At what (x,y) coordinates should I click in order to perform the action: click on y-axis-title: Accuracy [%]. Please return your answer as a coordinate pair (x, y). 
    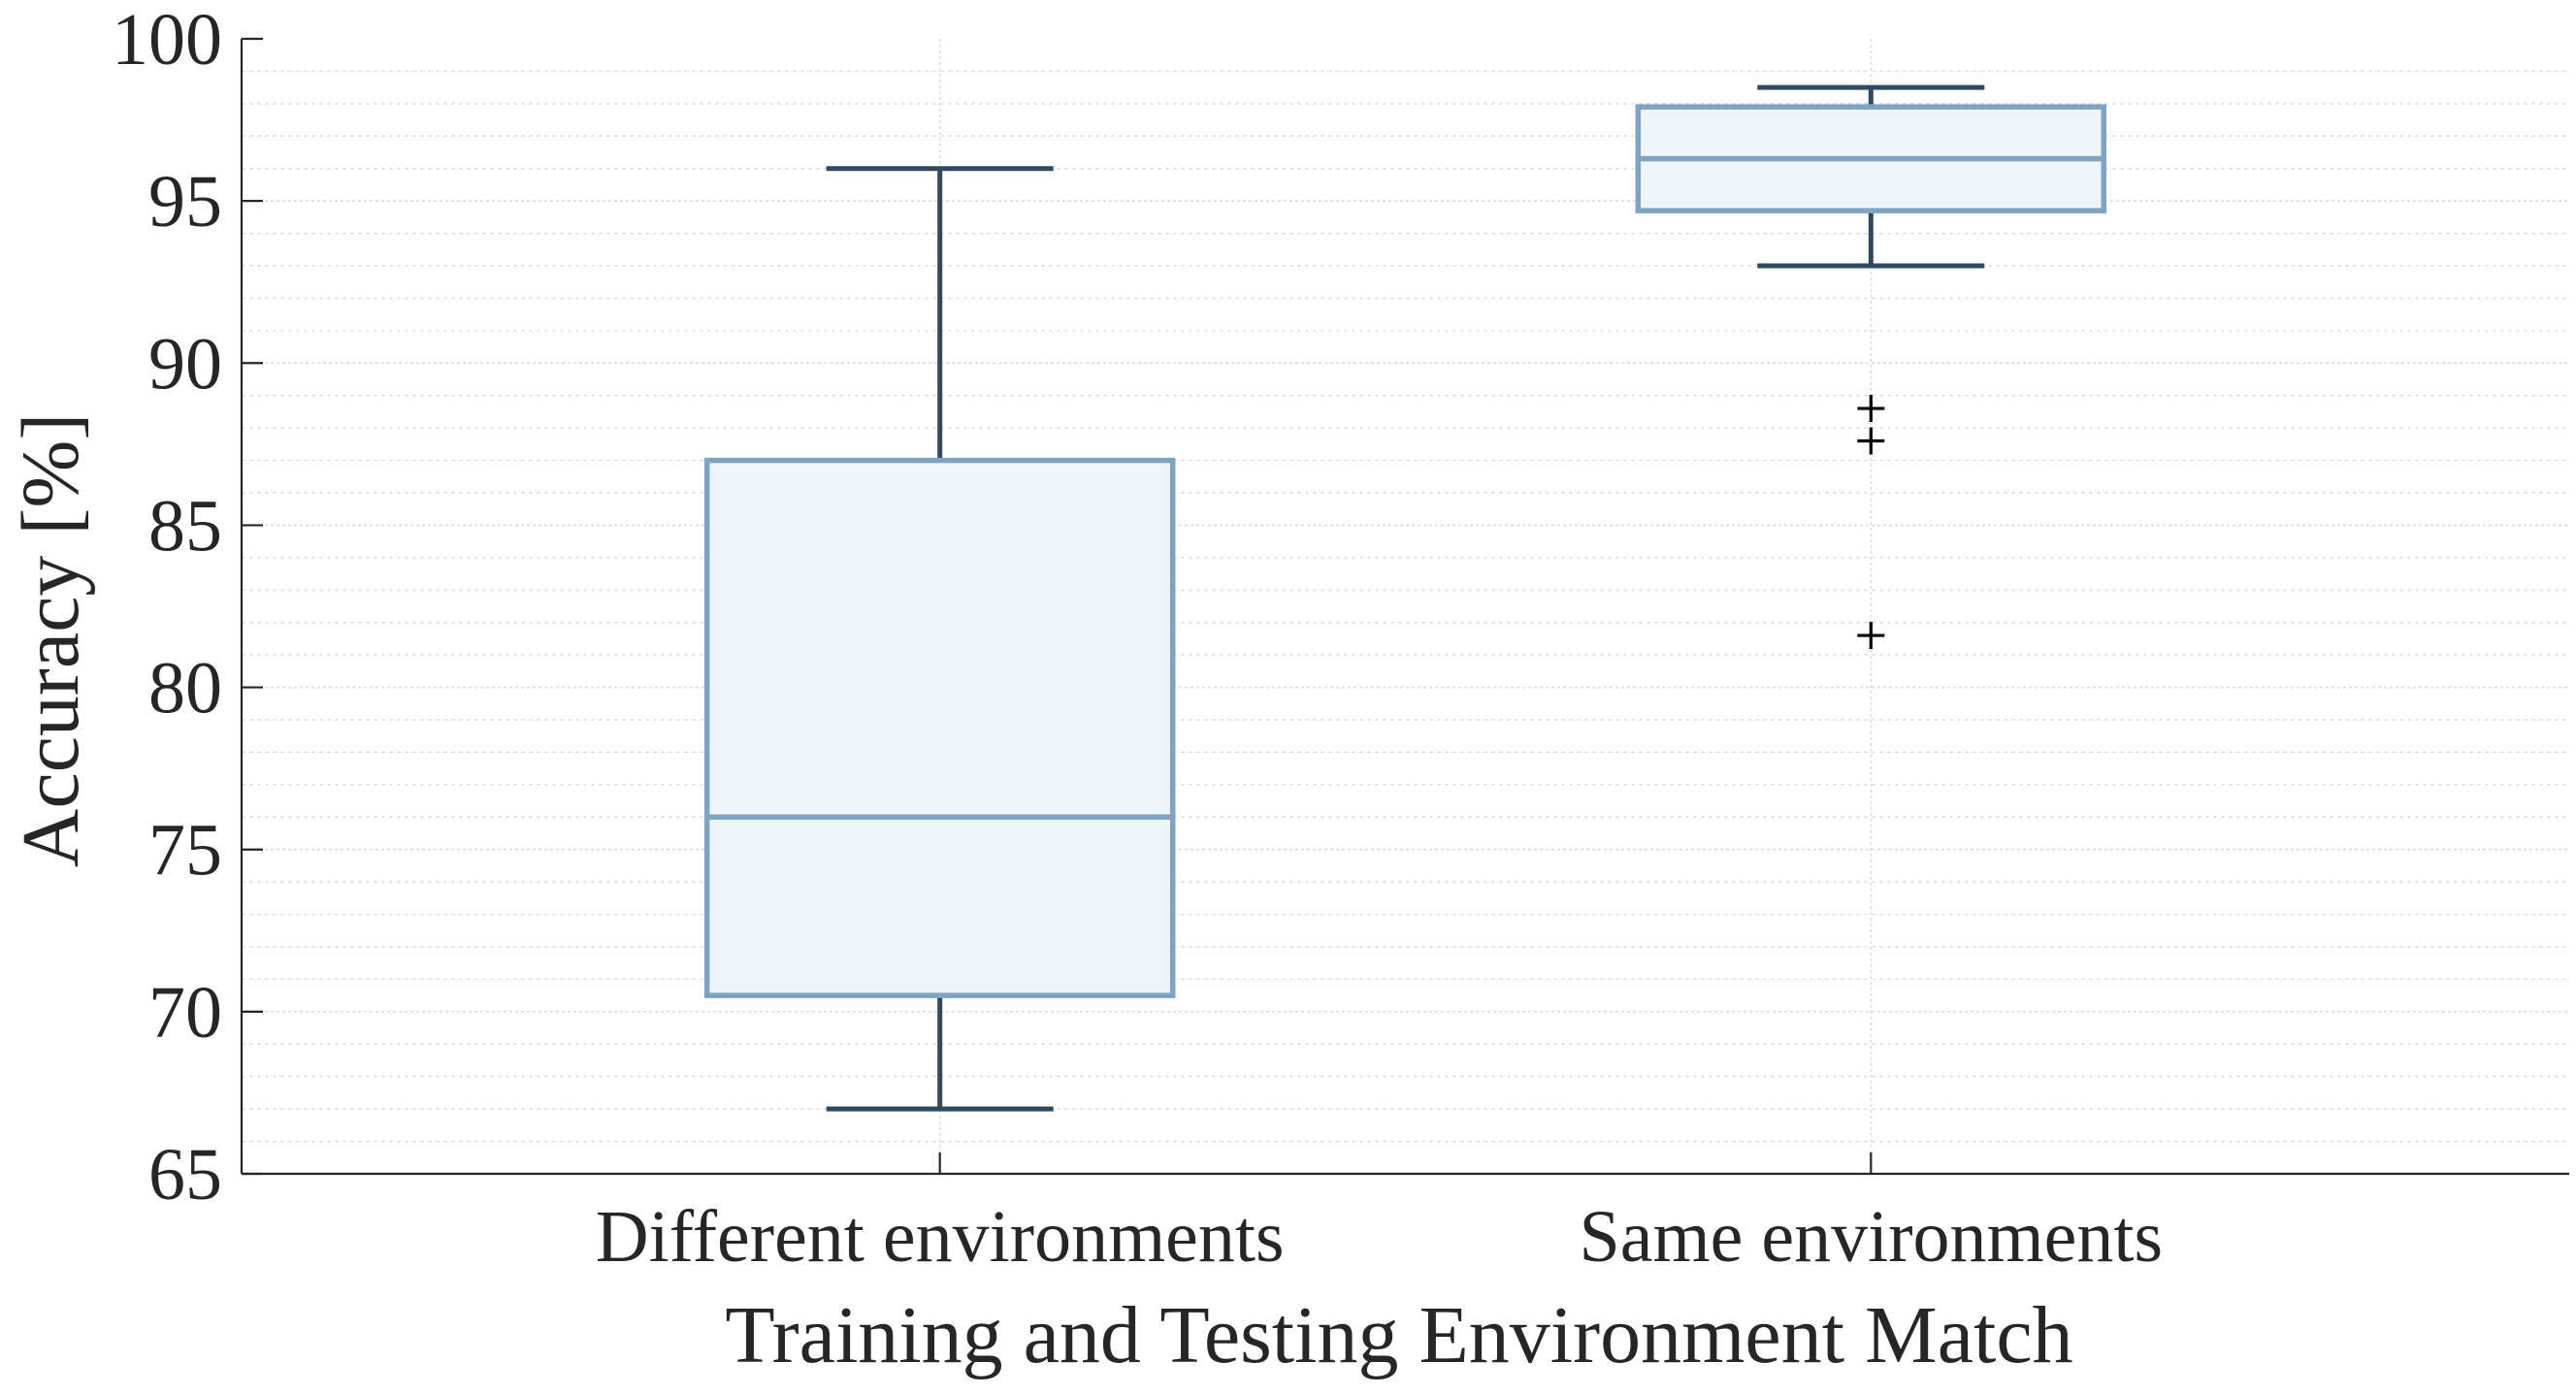
    Looking at the image, I should click on (51, 640).